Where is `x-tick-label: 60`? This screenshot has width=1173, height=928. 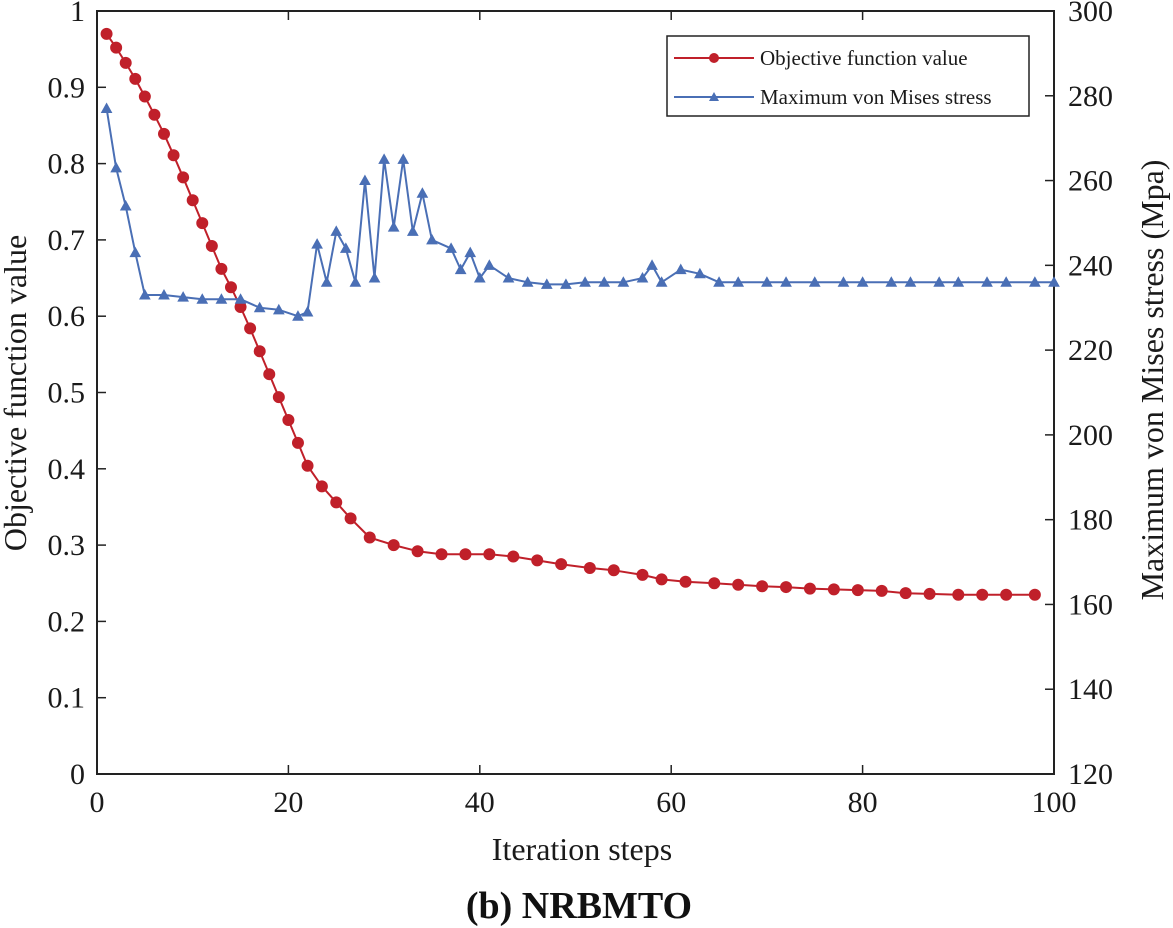 x-tick-label: 60 is located at coordinates (671, 802).